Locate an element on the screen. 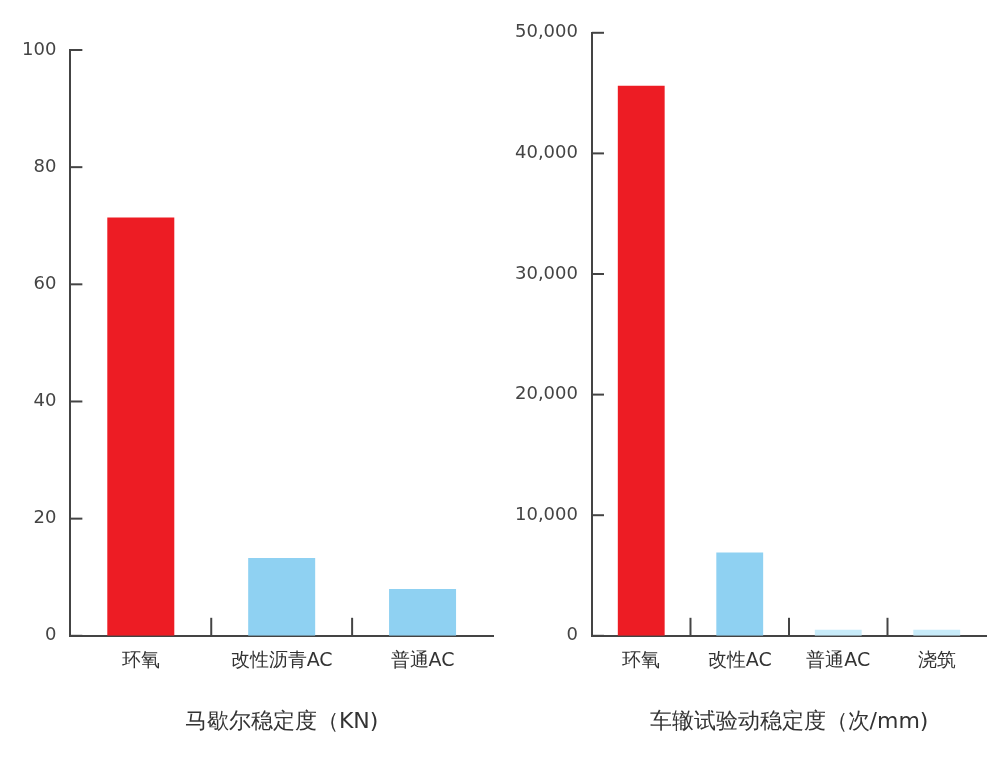  x-tick-label: 浇筑 is located at coordinates (936, 659).